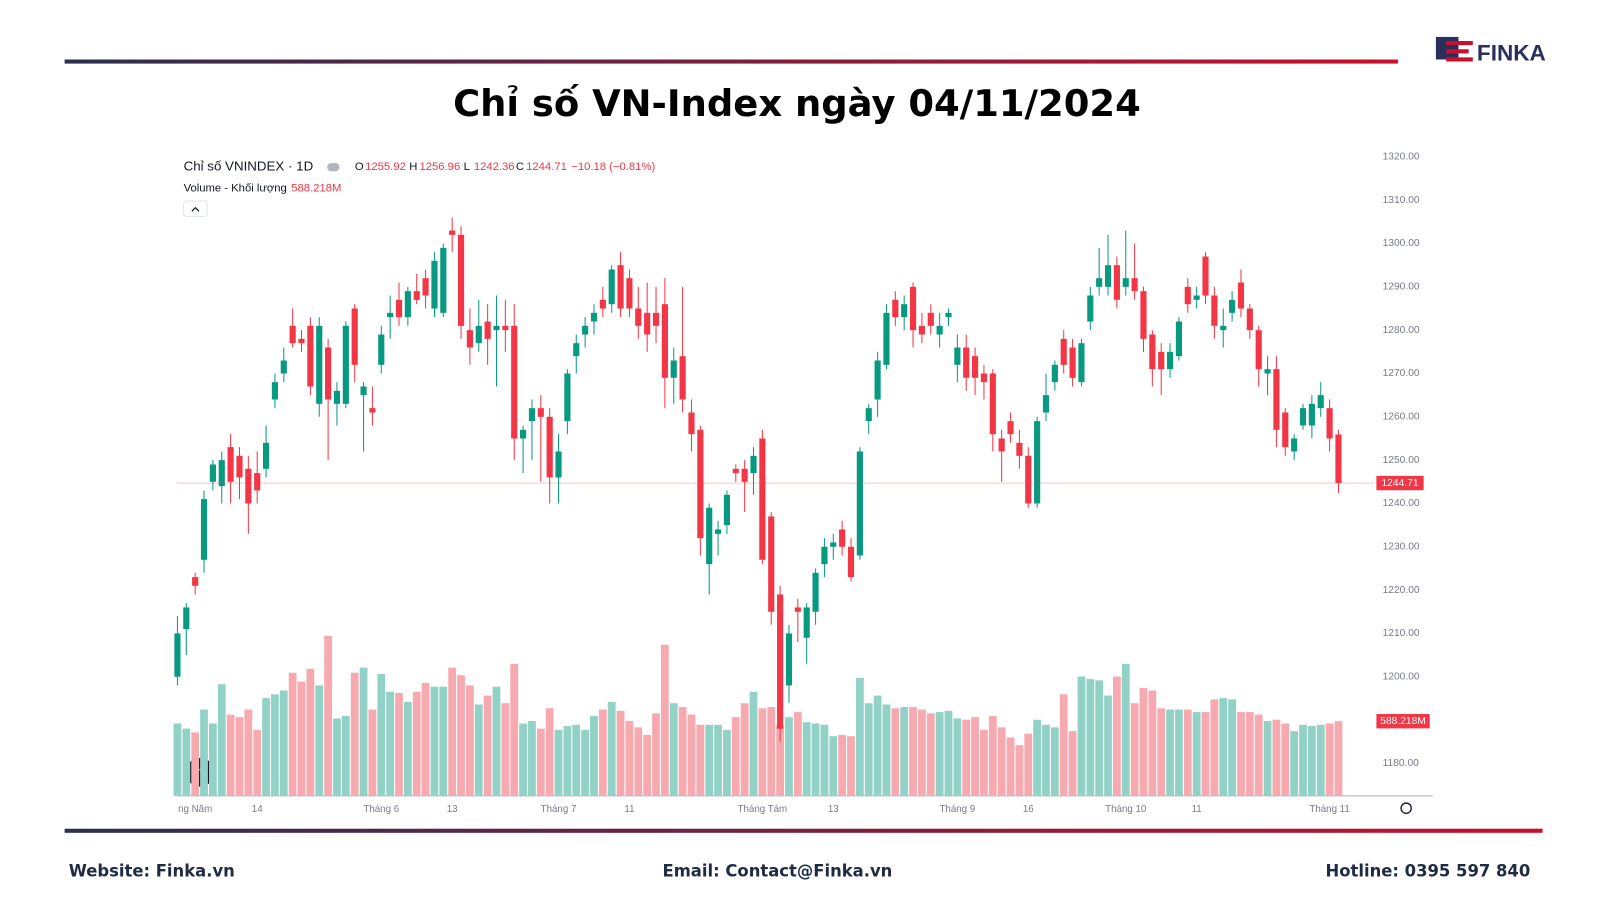  Describe the element at coordinates (763, 809) in the screenshot. I see `x-tick-label: Tháng Tám` at that location.